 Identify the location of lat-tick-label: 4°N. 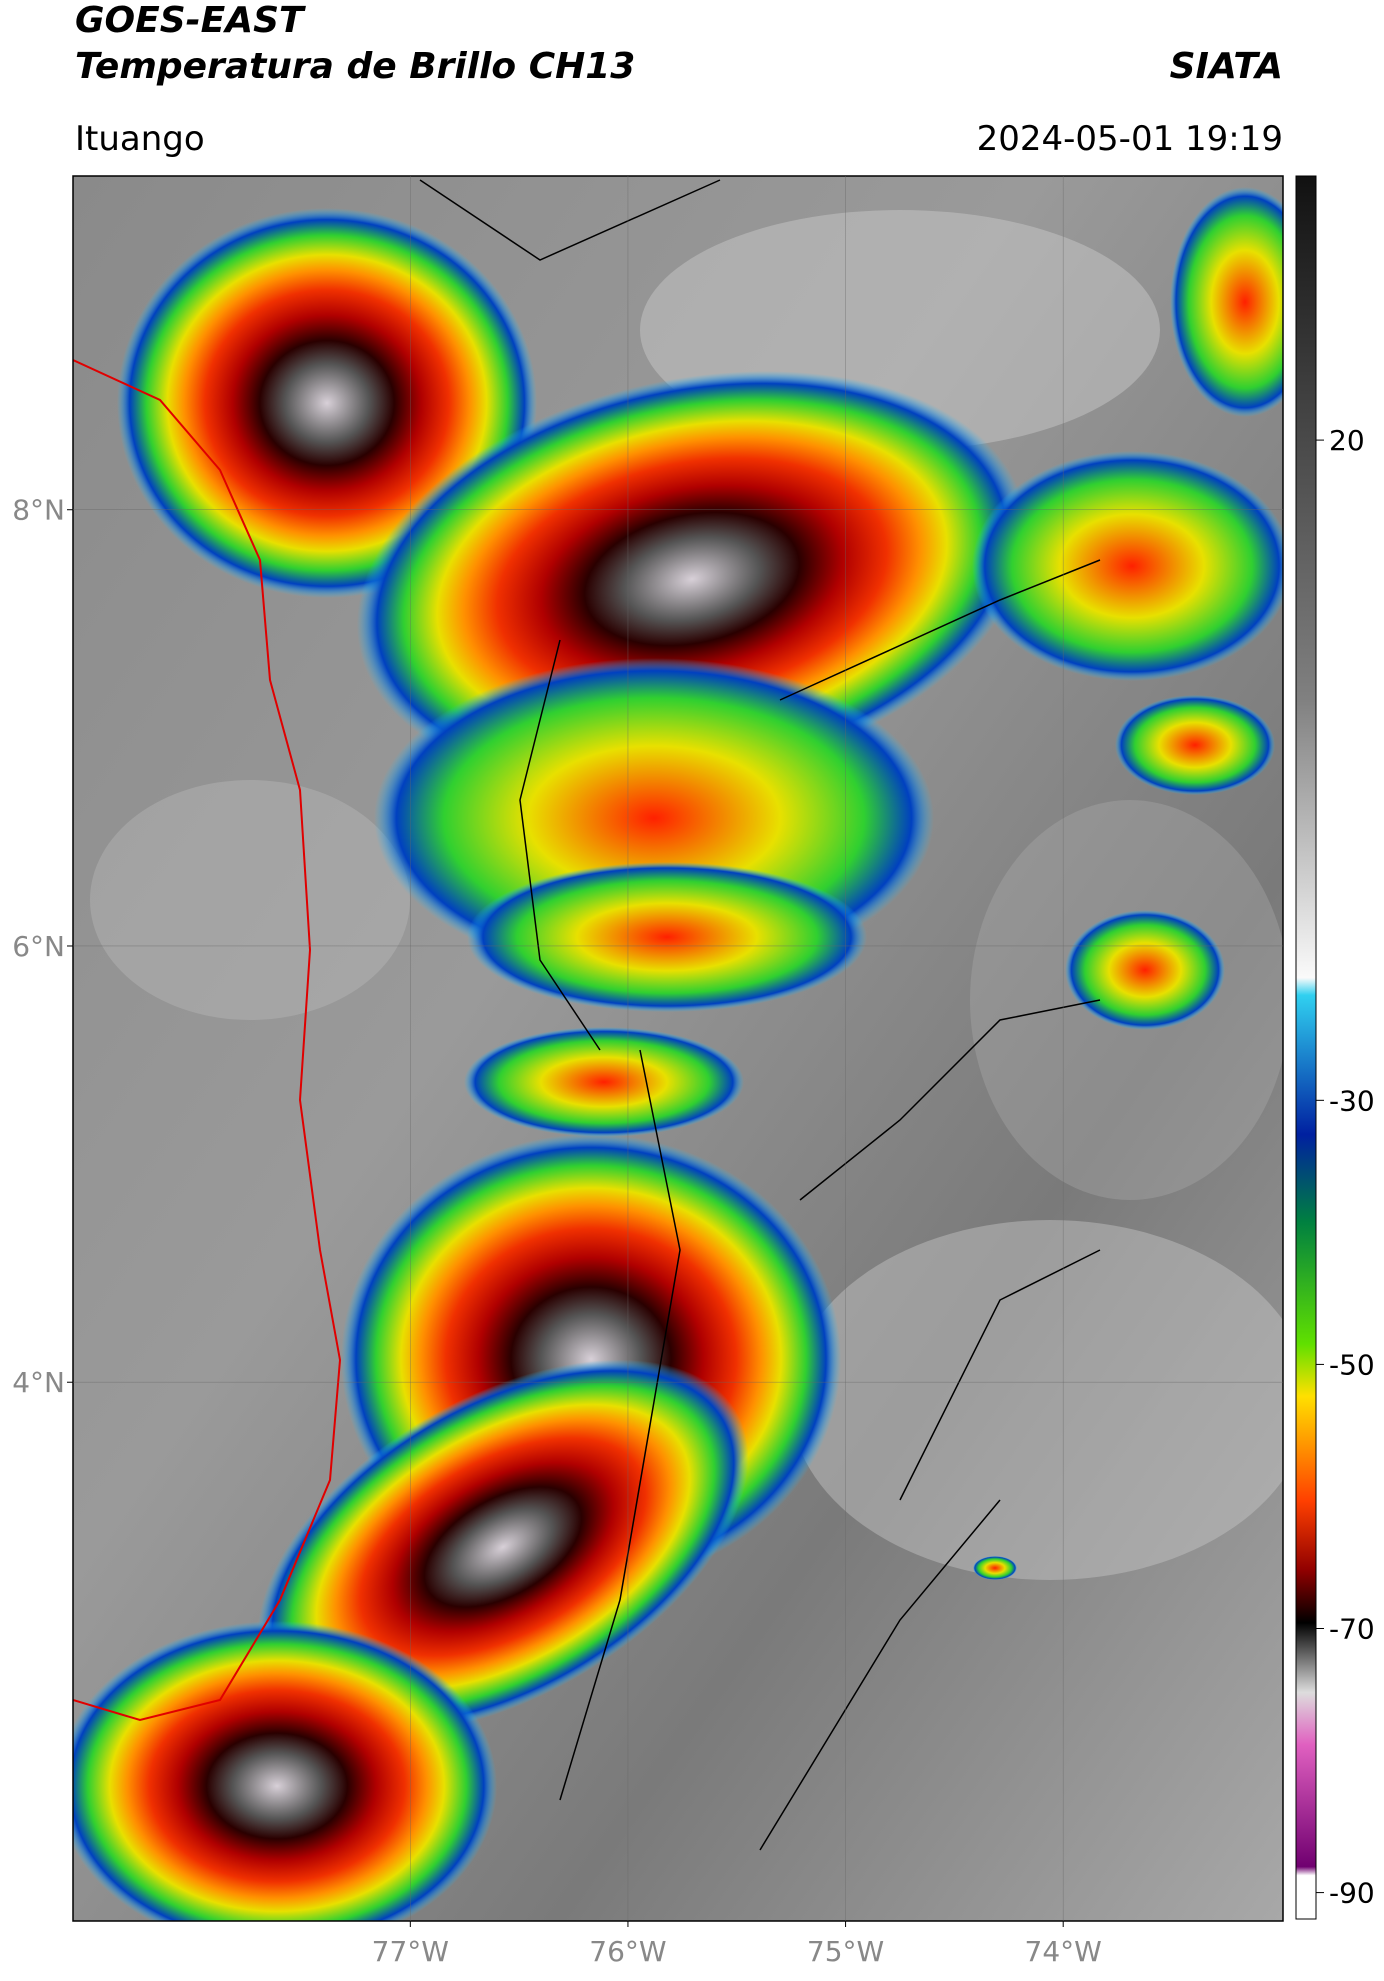
(38, 1382).